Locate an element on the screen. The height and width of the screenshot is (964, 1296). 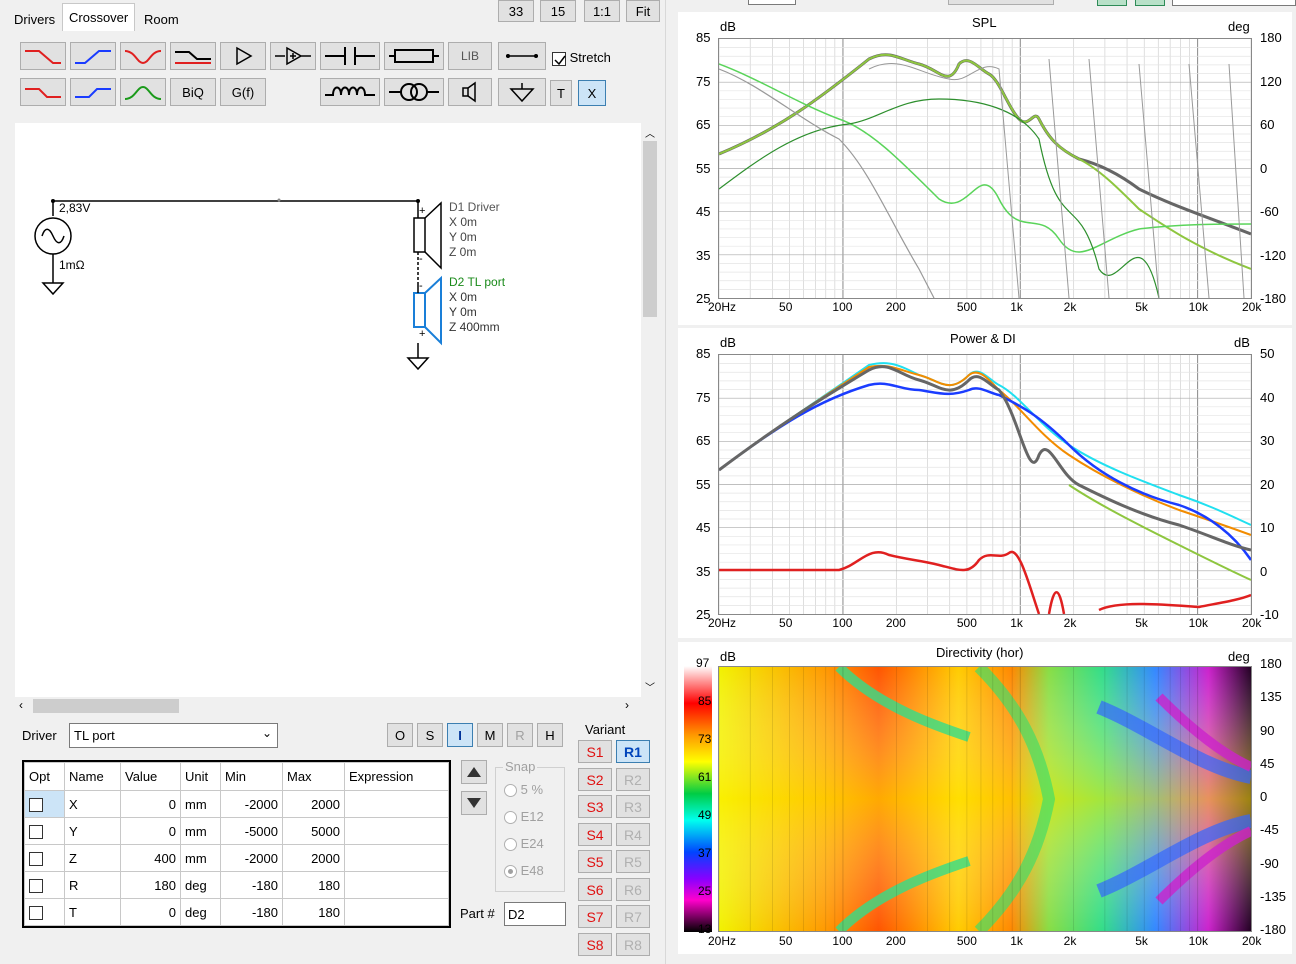
notch-icon is located at coordinates (143, 56).